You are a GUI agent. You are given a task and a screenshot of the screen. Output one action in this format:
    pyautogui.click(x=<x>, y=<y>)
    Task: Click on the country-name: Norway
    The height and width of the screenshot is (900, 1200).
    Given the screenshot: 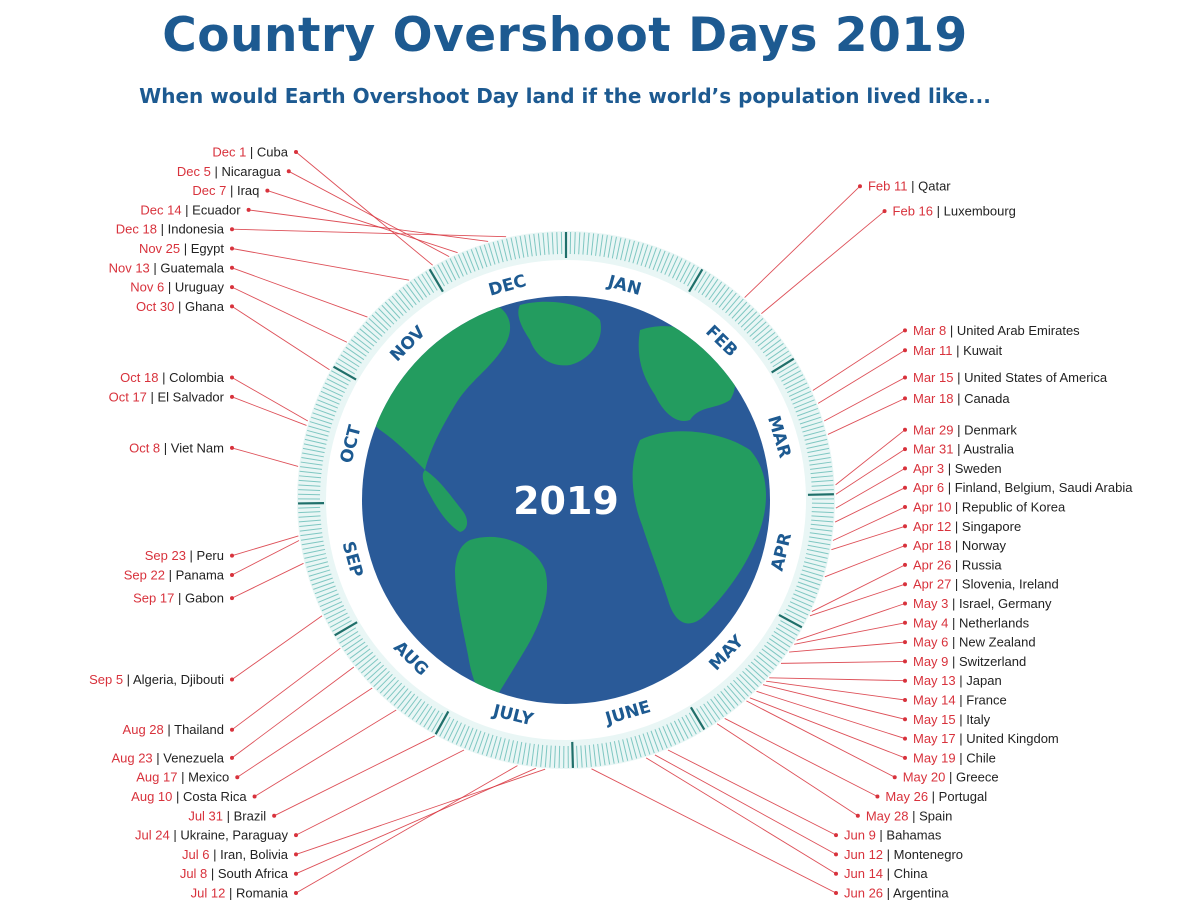 What is the action you would take?
    pyautogui.click(x=984, y=545)
    